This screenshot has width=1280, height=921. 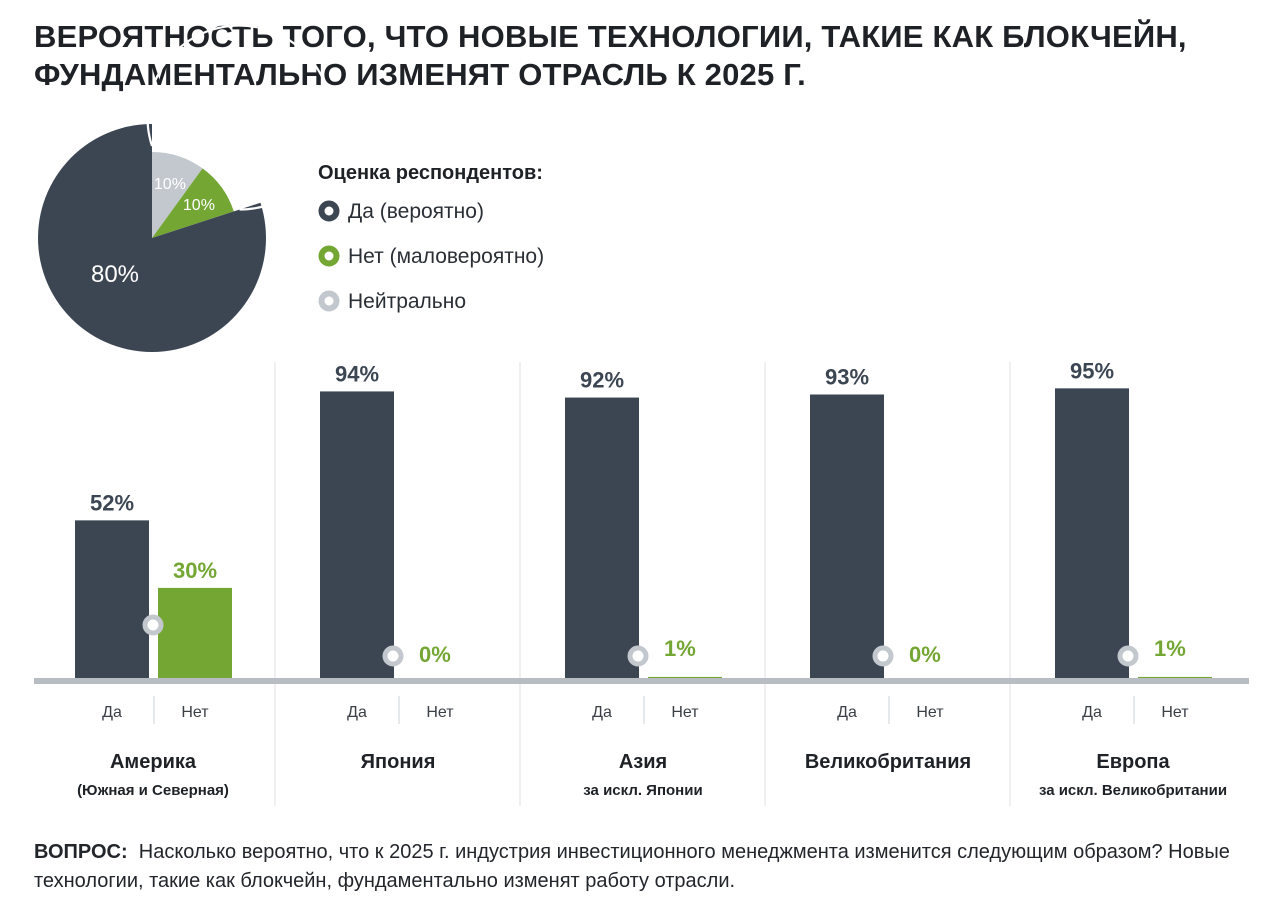 What do you see at coordinates (430, 173) in the screenshot?
I see `legend-title: Оценка респондентов:` at bounding box center [430, 173].